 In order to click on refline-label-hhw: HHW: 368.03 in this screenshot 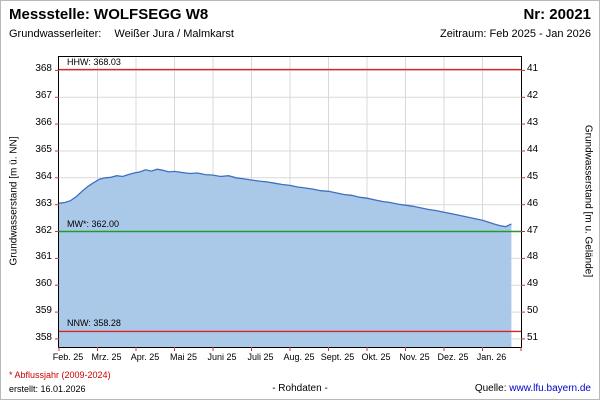, I will do `click(94, 61)`.